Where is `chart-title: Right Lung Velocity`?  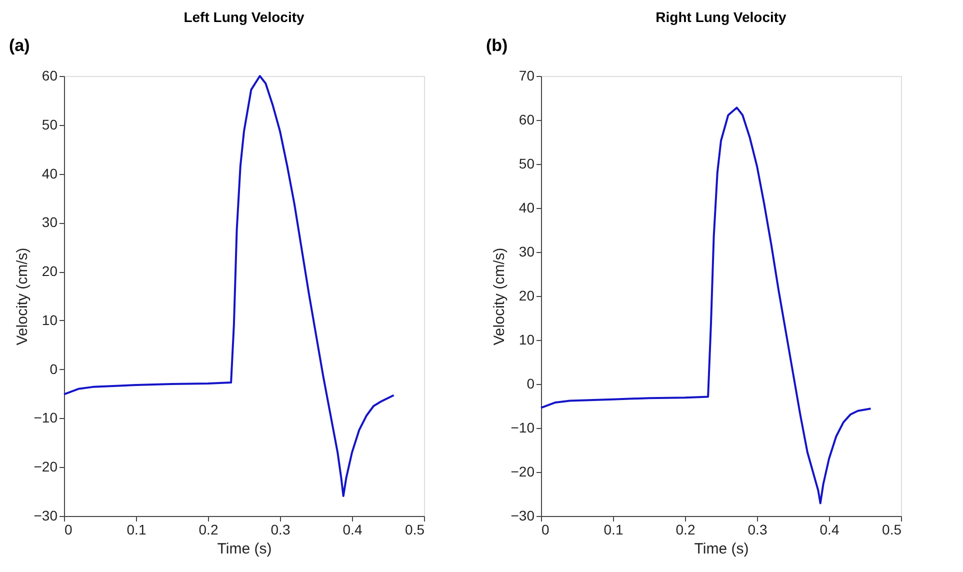 chart-title: Right Lung Velocity is located at coordinates (721, 17).